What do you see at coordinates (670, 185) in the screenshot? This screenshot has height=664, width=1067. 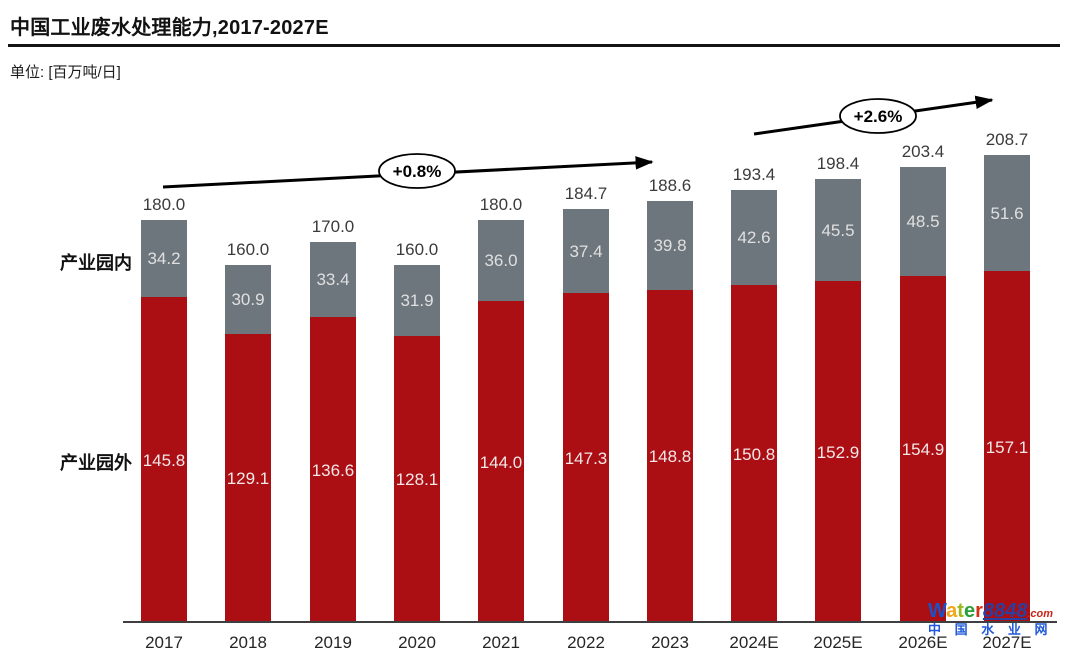 I see `bar-total-label: 188.6` at bounding box center [670, 185].